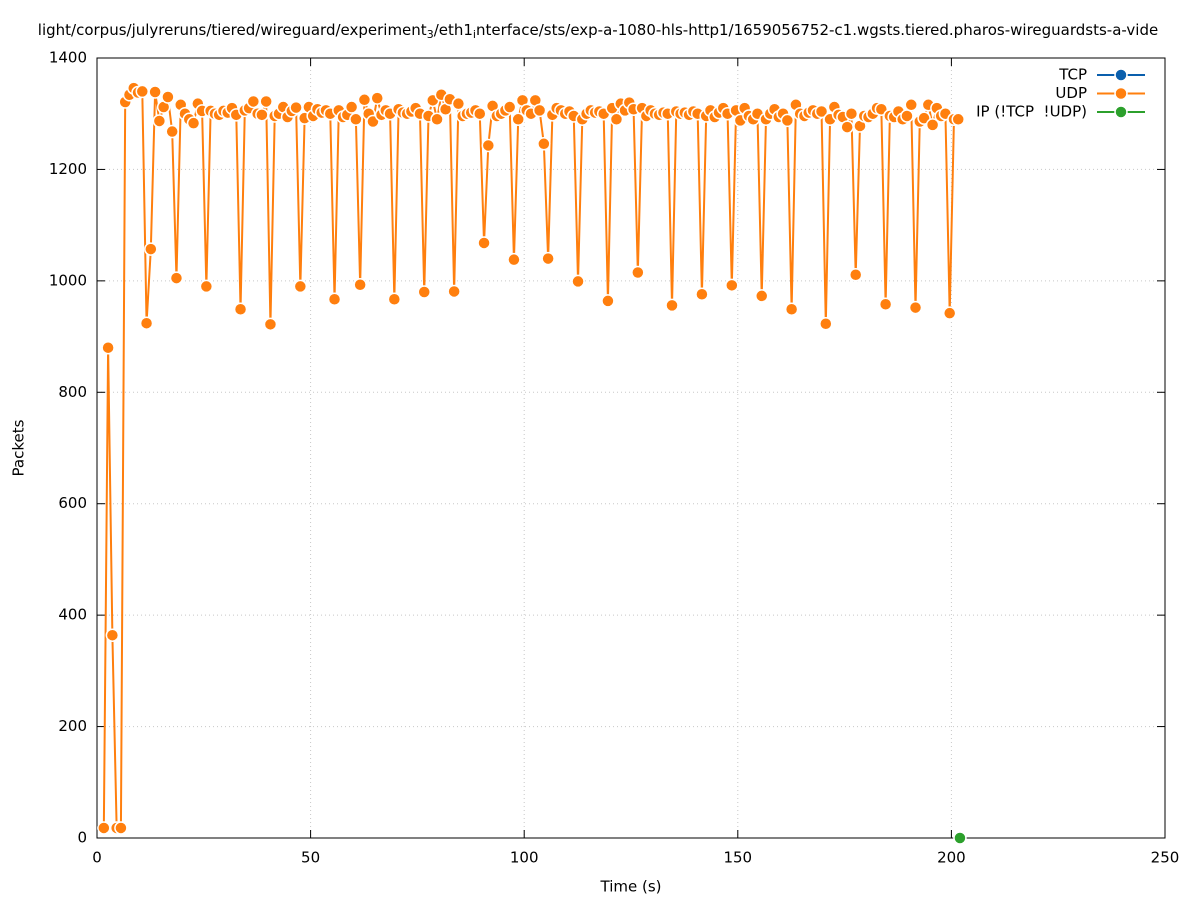 This screenshot has width=1197, height=900. Describe the element at coordinates (453, 30) in the screenshot. I see `title-part: /eth1` at that location.